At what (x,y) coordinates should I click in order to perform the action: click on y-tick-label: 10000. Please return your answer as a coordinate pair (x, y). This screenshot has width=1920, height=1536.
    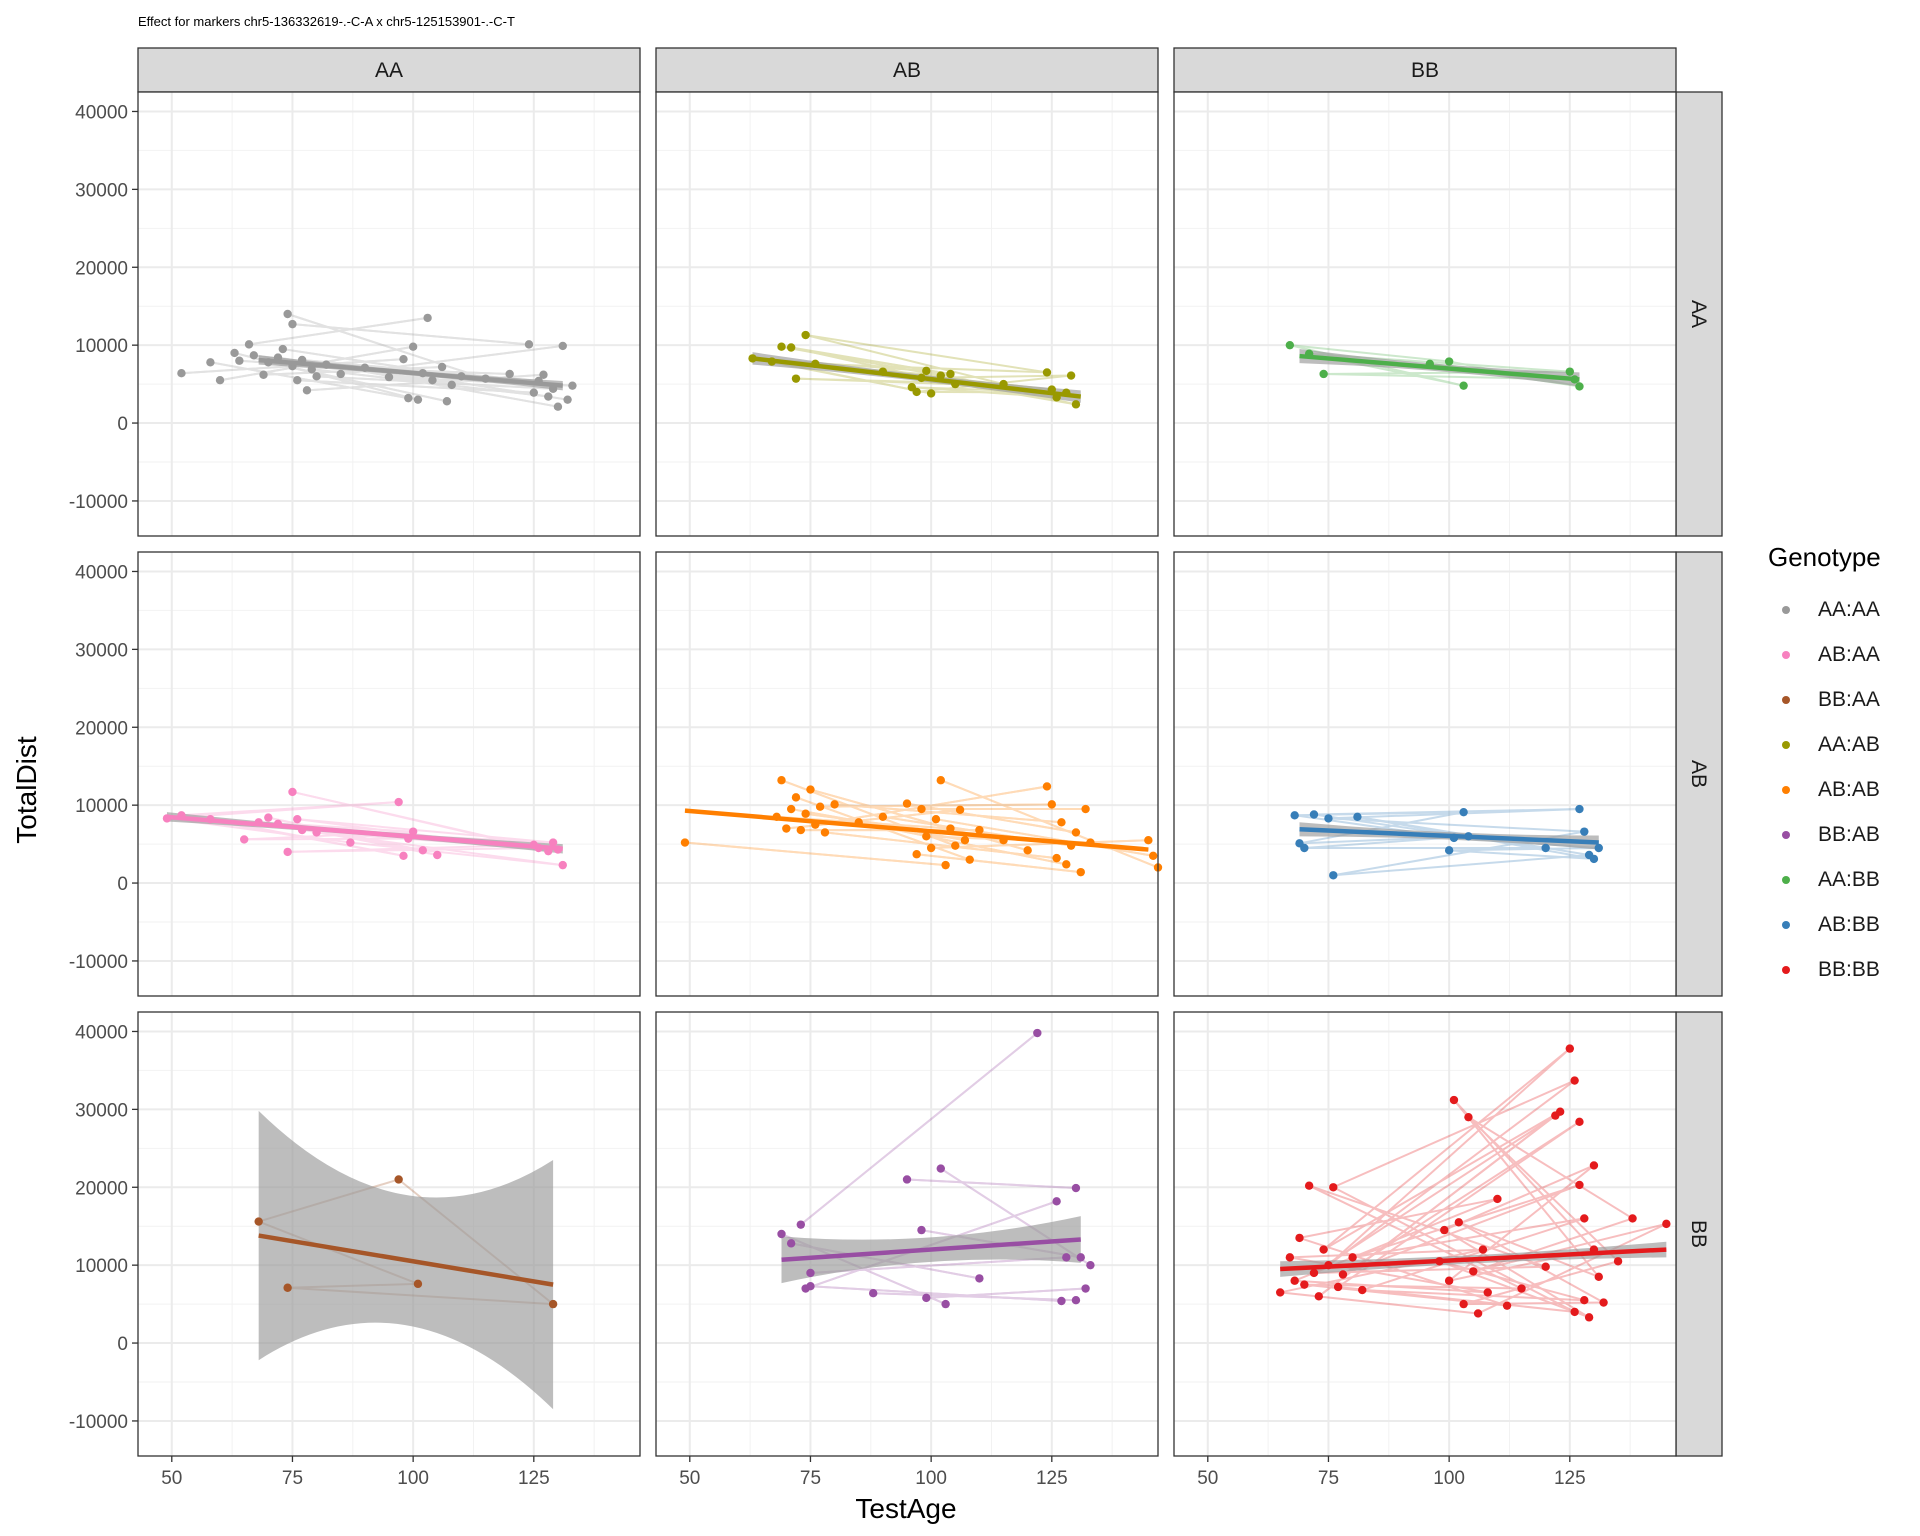
    Looking at the image, I should click on (101, 346).